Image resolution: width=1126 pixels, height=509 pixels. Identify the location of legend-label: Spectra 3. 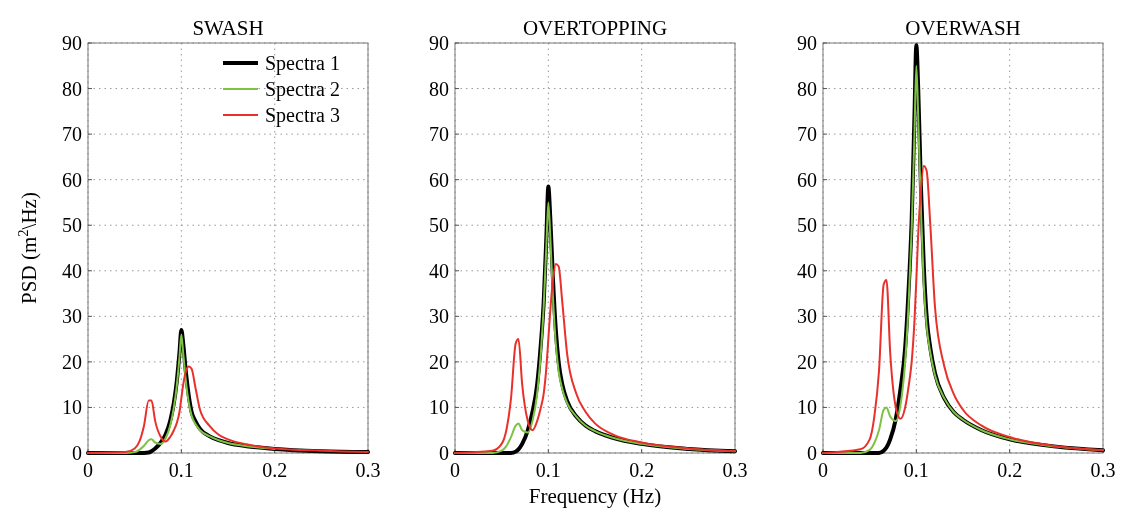
(302, 115).